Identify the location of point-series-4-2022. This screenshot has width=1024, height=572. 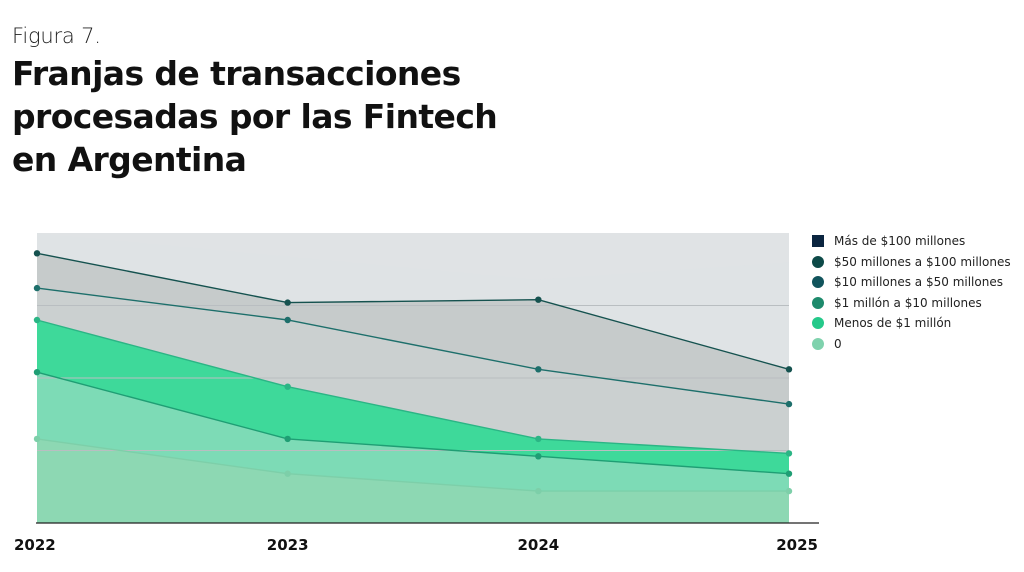
(37, 253).